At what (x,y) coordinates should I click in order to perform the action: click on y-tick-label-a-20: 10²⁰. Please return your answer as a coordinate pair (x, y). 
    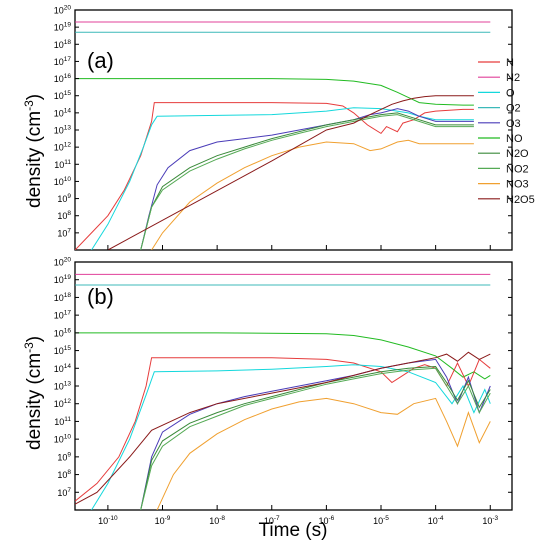
    Looking at the image, I should click on (63, 10).